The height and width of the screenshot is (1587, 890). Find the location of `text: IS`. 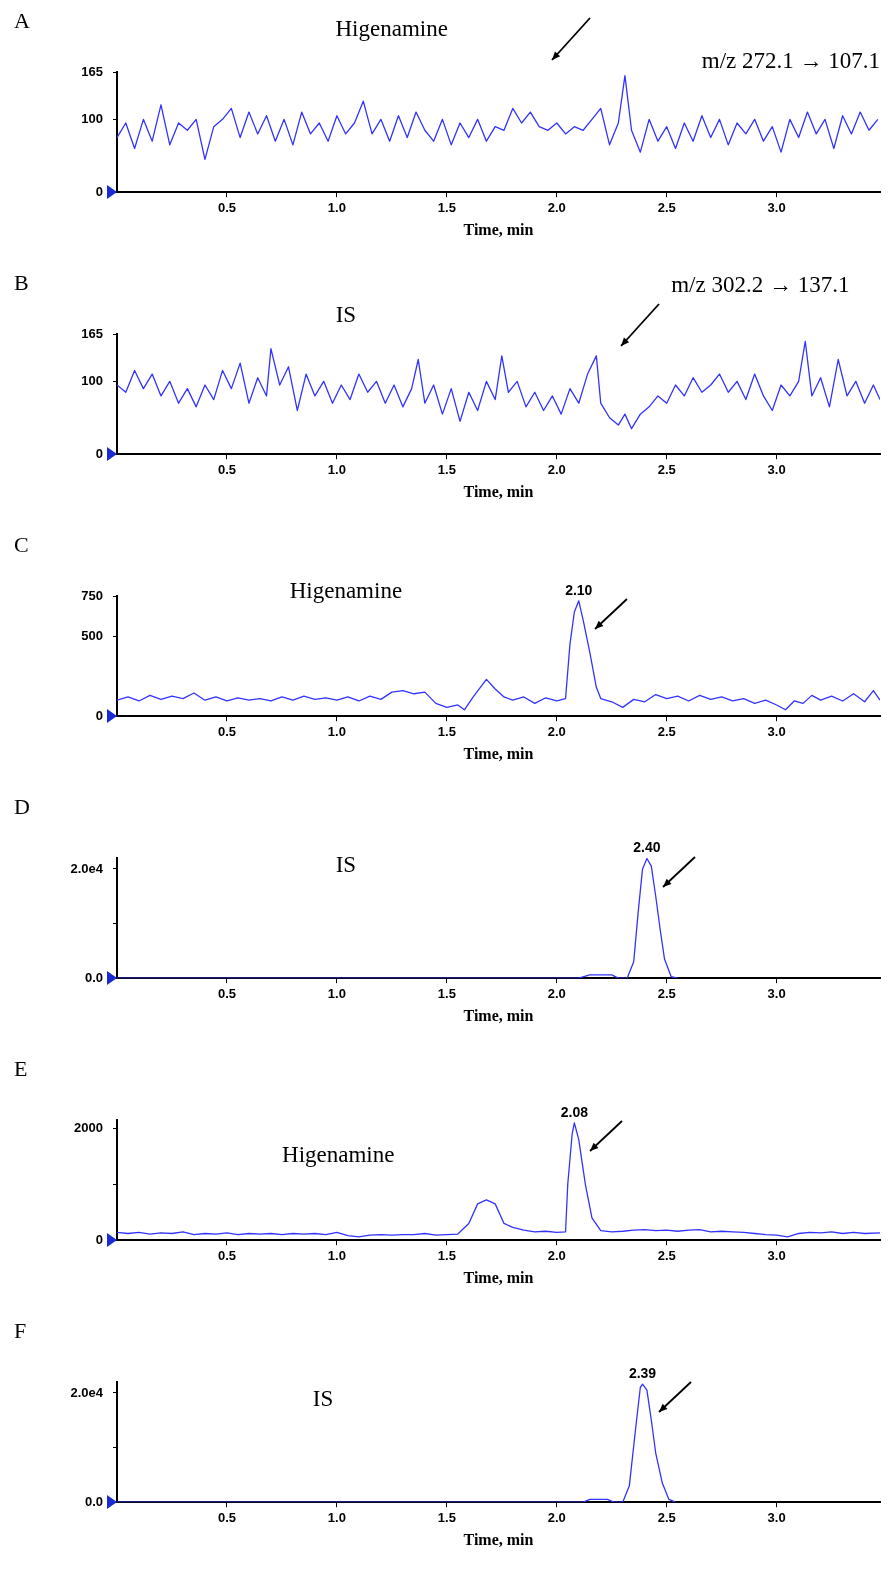

text: IS is located at coordinates (346, 315).